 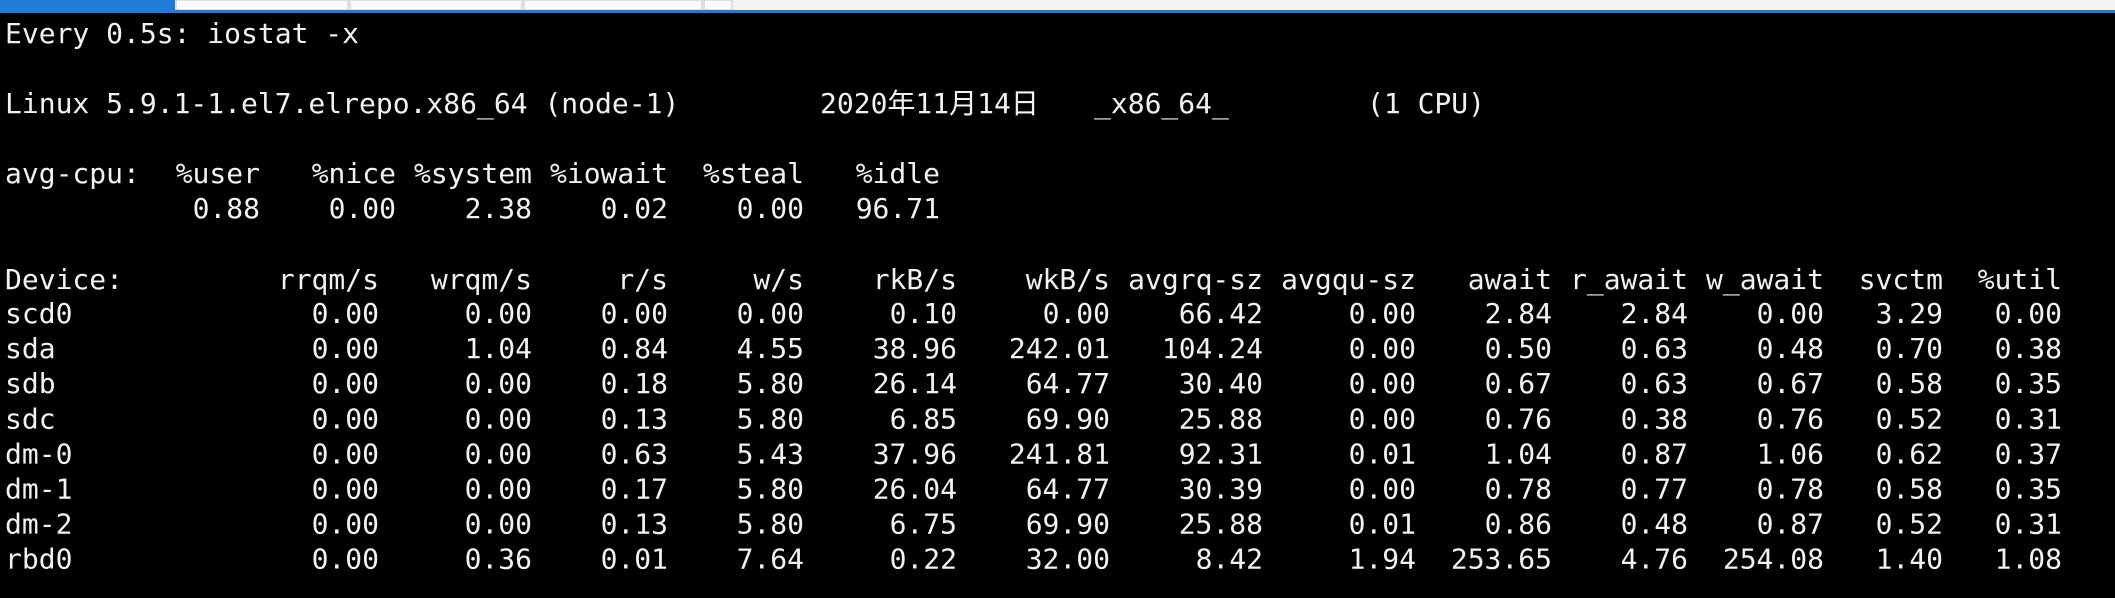 I want to click on device-stat: 0.13, so click(x=634, y=418).